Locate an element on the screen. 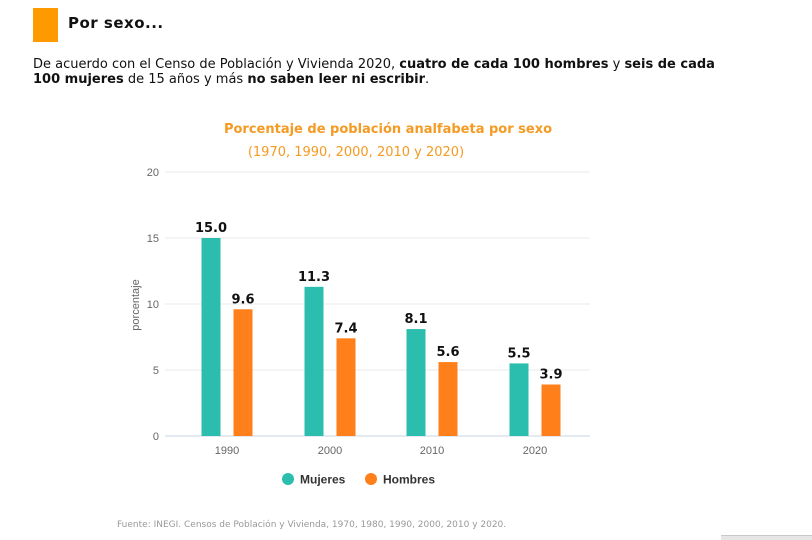  intro-bold-men: cuatro de cada 100 hombres is located at coordinates (504, 64).